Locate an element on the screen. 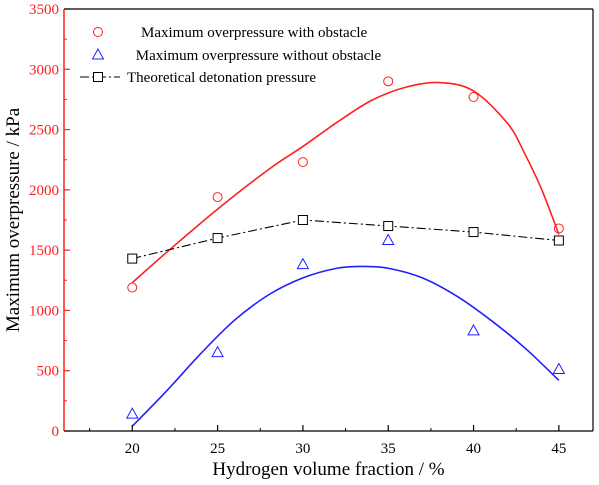  x-tick-label: 30 is located at coordinates (302, 449).